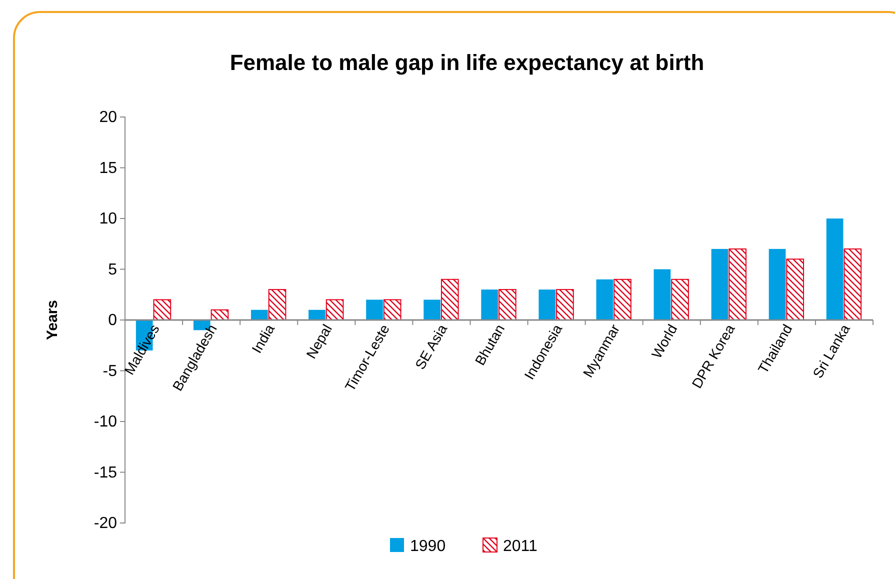  I want to click on y-tick-label: 10, so click(108, 219).